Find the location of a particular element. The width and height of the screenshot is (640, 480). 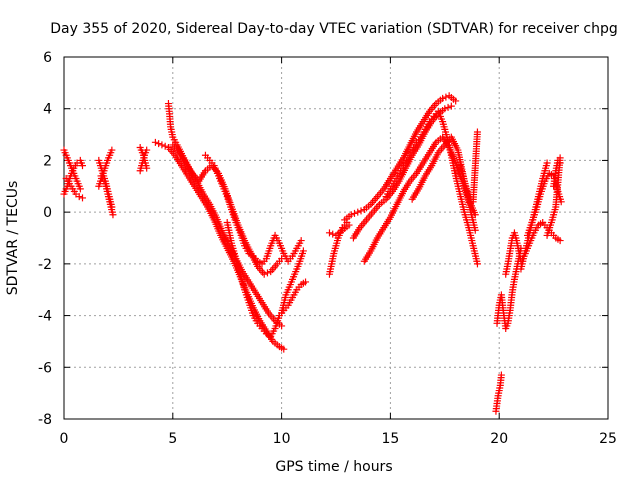

x-tick-label: 10 is located at coordinates (282, 439).